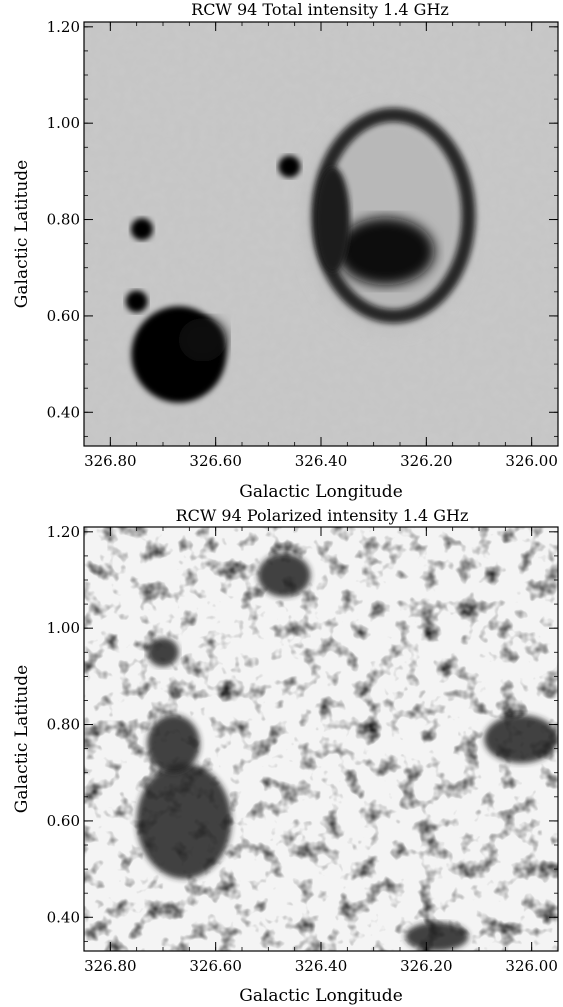  What do you see at coordinates (426, 461) in the screenshot?
I see `total-xtick-label: 326.20` at bounding box center [426, 461].